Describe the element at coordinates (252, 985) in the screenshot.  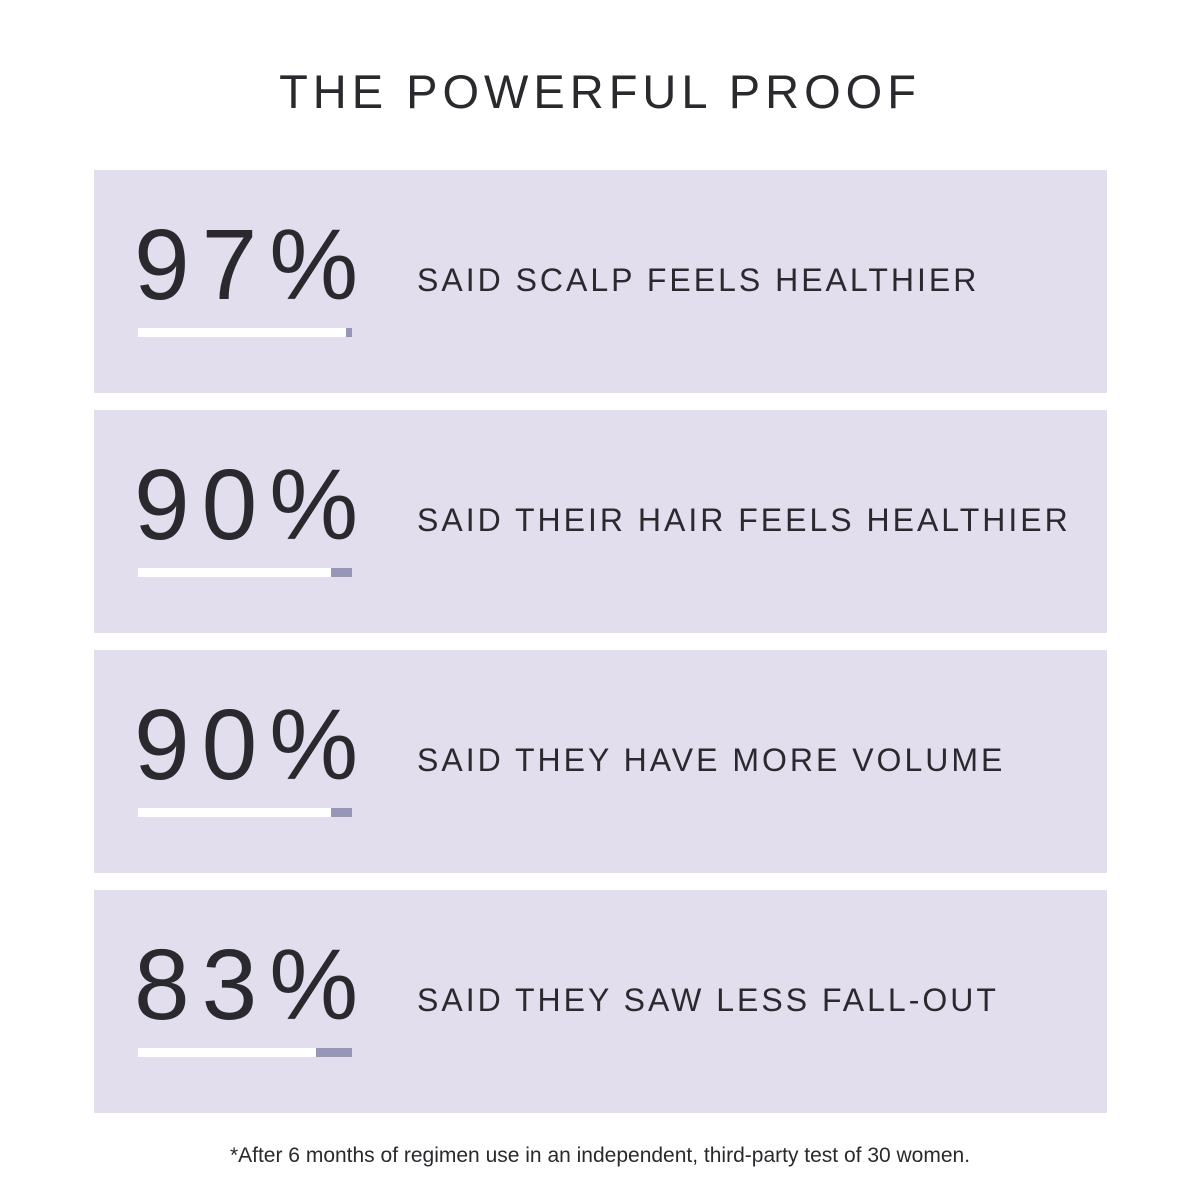
I see `stat-percentage: 83%` at that location.